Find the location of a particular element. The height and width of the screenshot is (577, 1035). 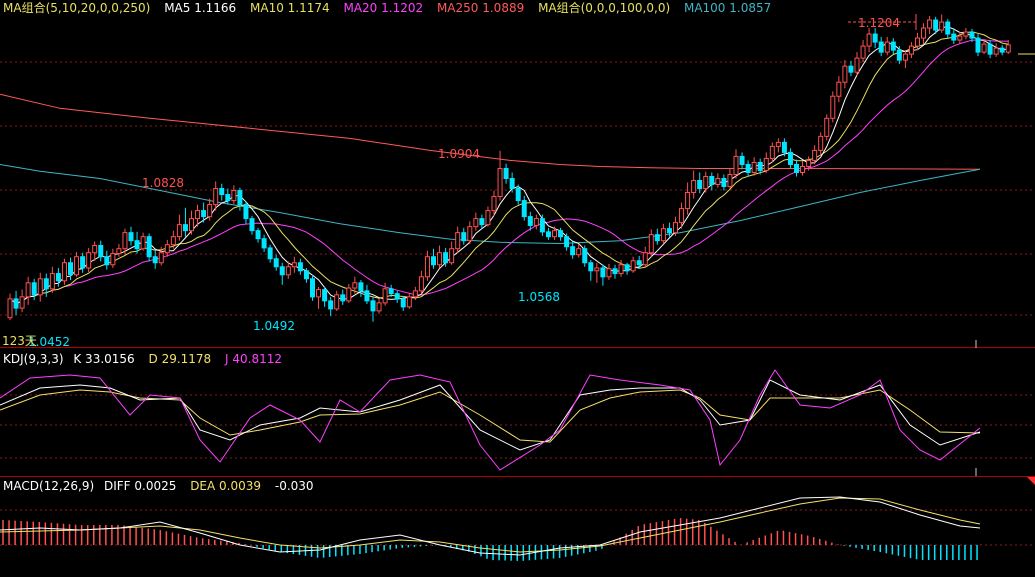

ma-group2-label: MA组合(0,0,0,100,0,0) is located at coordinates (604, 8).